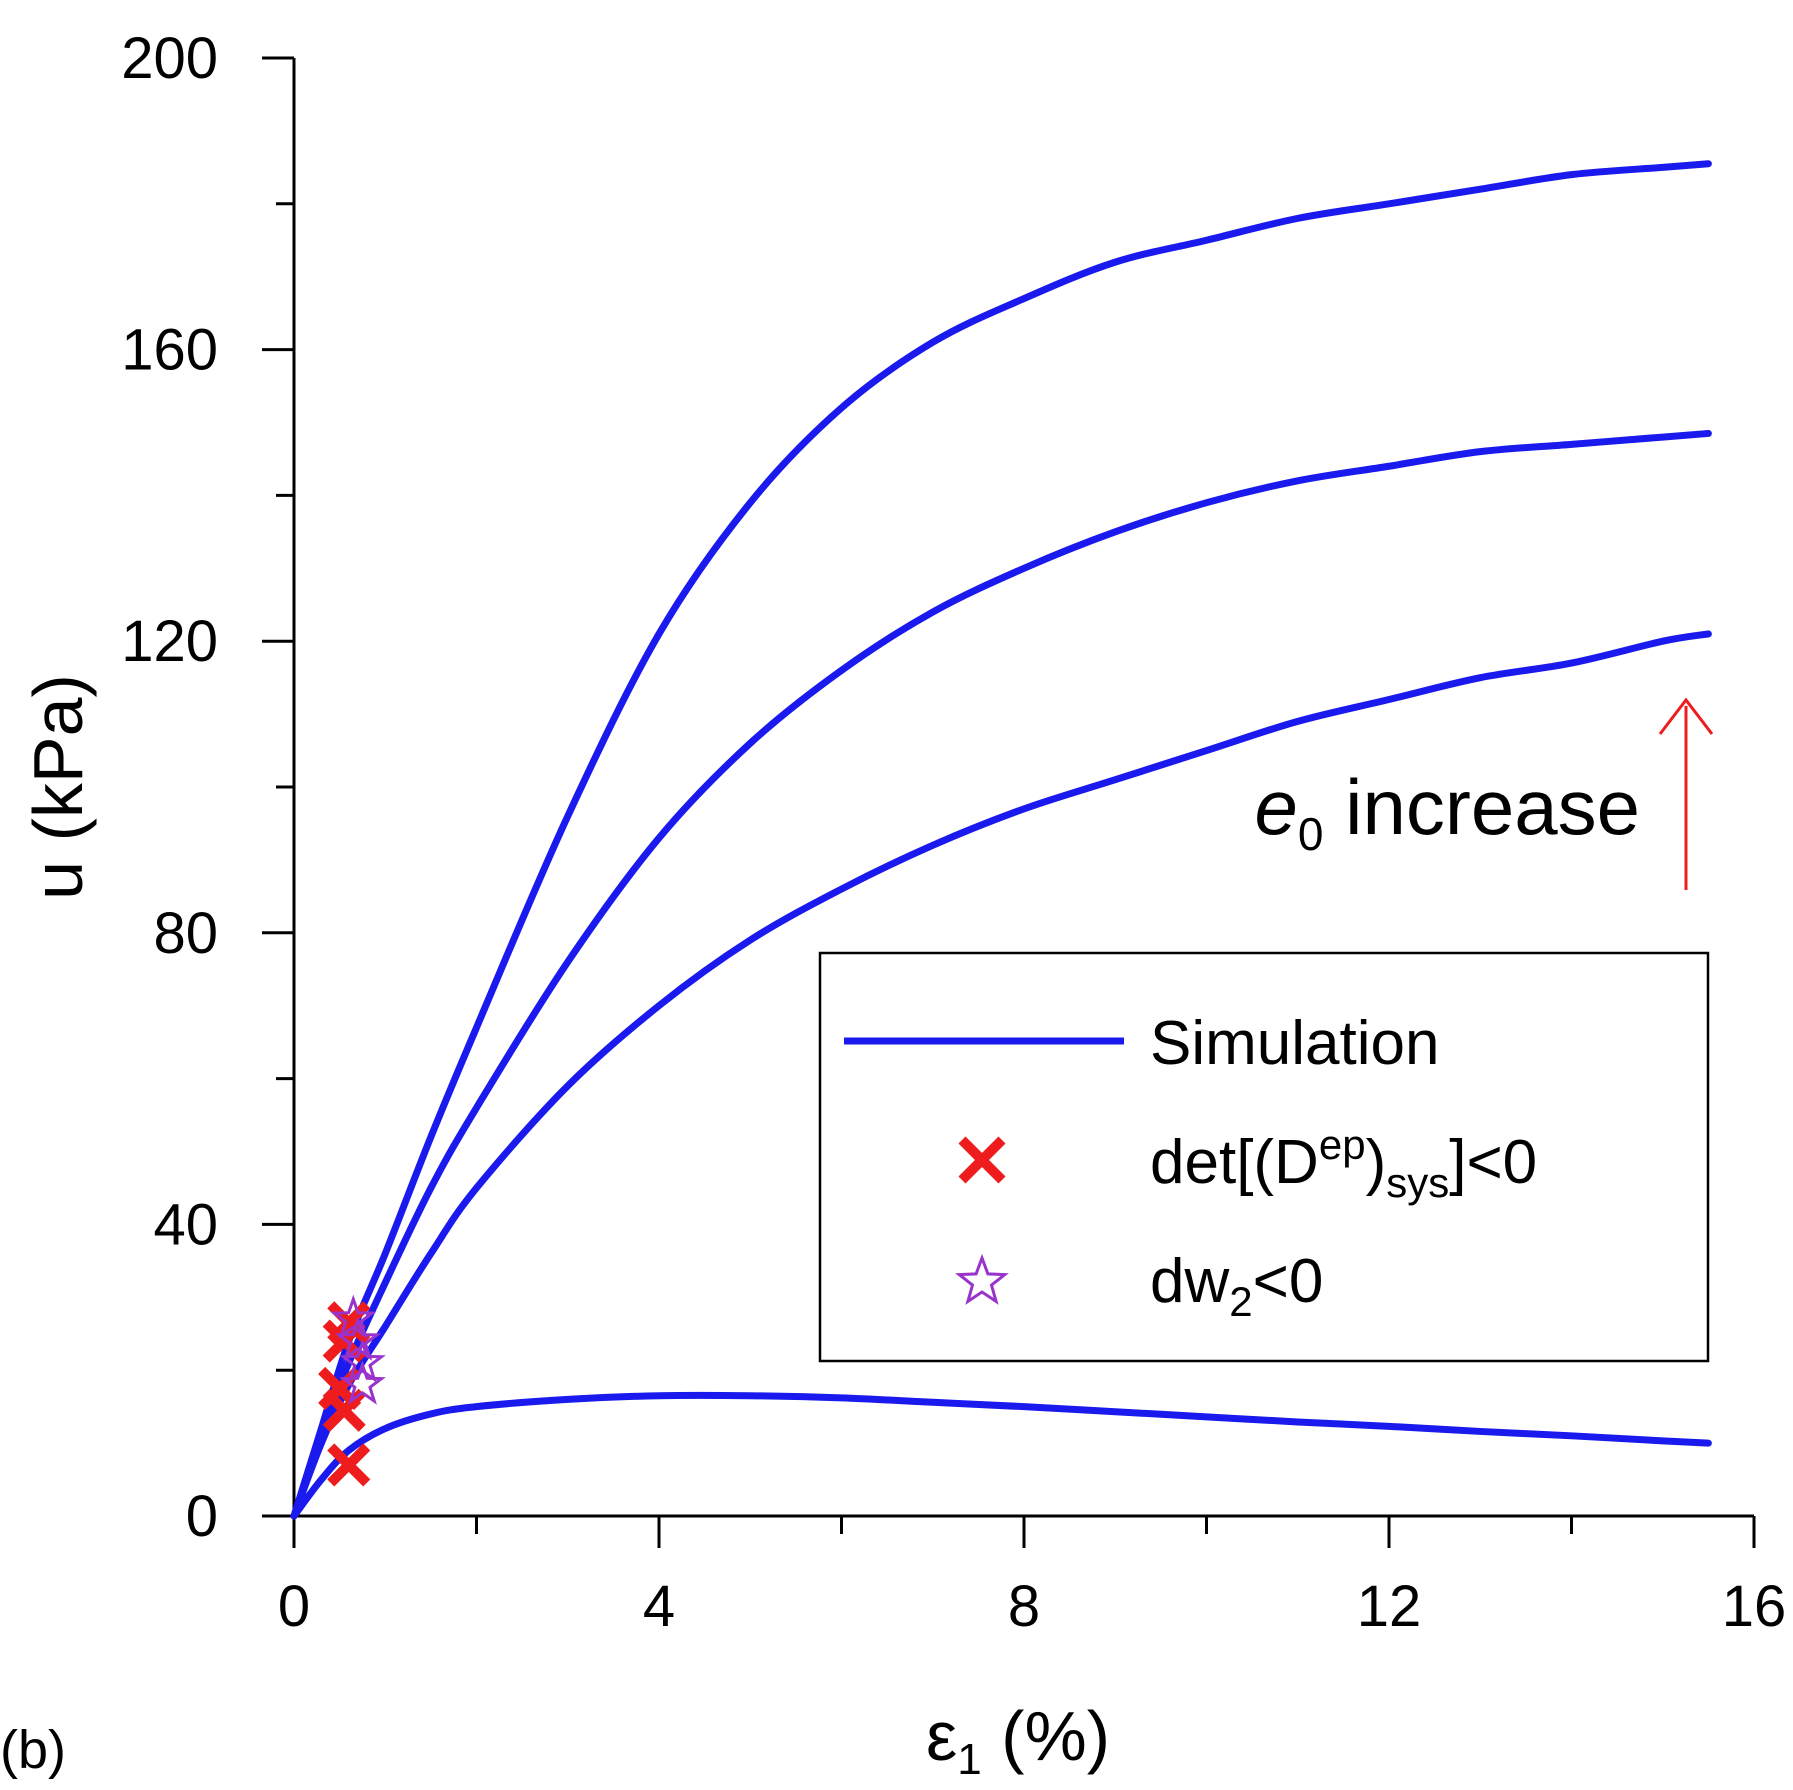  I want to click on y-tick-label: 40, so click(185, 1224).